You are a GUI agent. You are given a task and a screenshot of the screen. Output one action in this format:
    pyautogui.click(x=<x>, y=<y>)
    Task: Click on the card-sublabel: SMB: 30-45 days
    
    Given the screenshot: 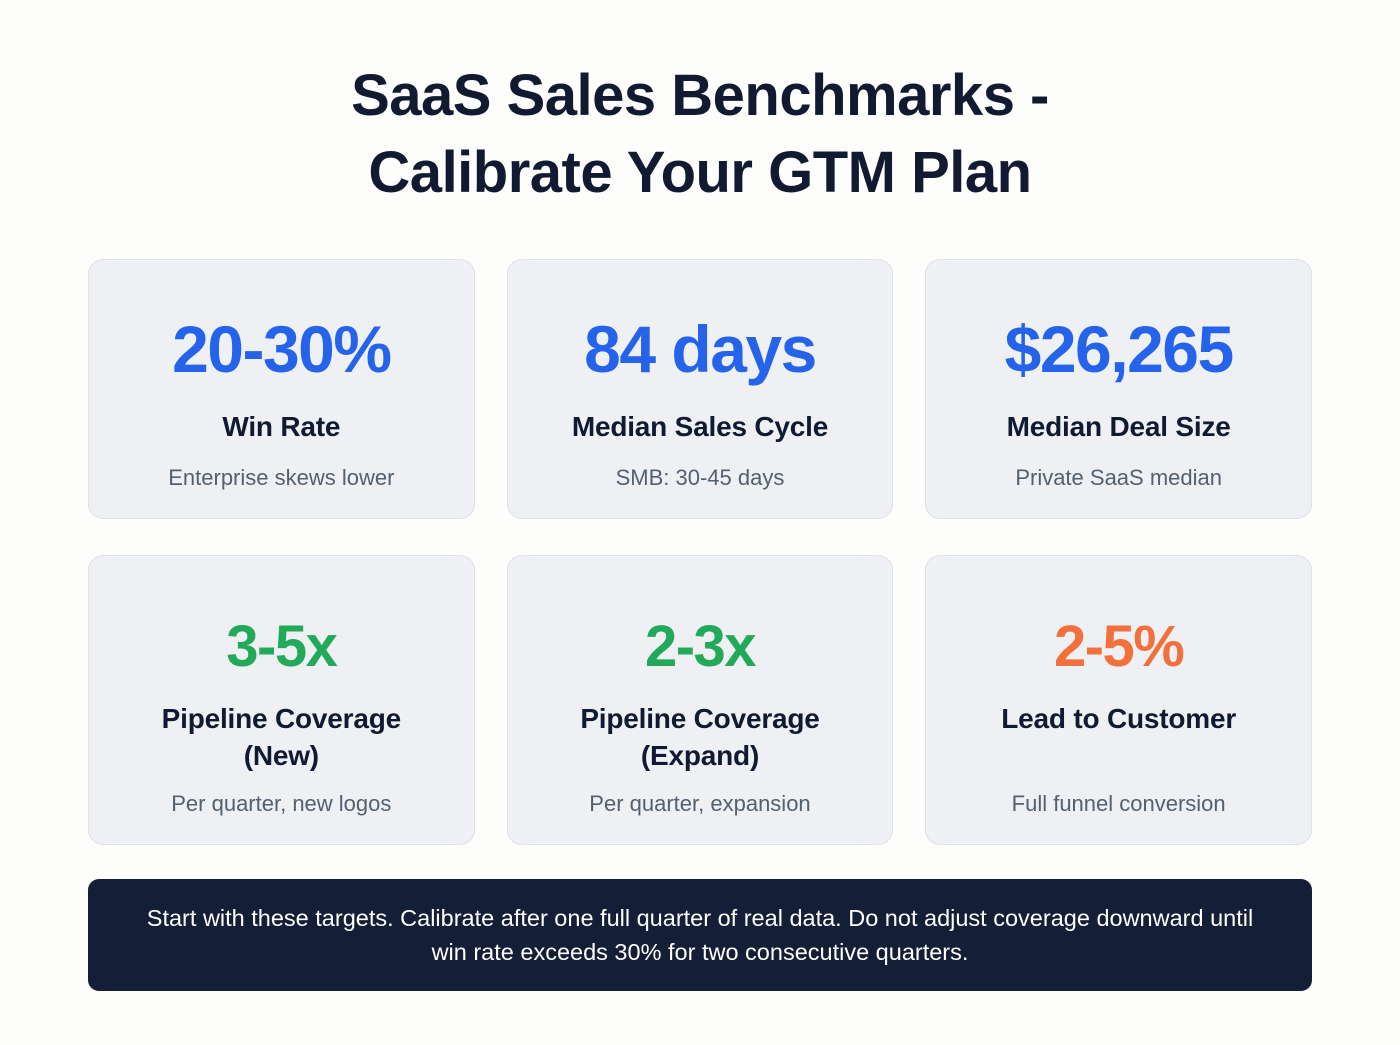 What is the action you would take?
    pyautogui.click(x=700, y=477)
    